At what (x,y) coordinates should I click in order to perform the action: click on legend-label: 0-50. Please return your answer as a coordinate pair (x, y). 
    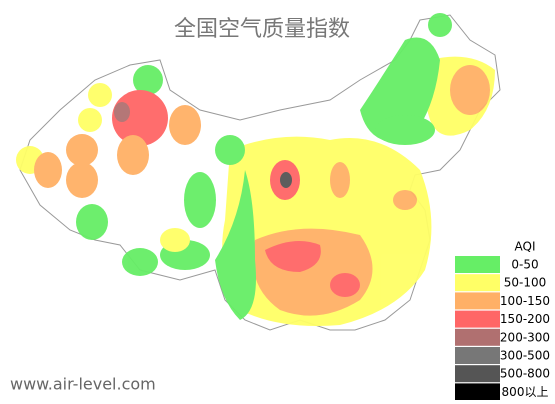
    Looking at the image, I should click on (524, 265).